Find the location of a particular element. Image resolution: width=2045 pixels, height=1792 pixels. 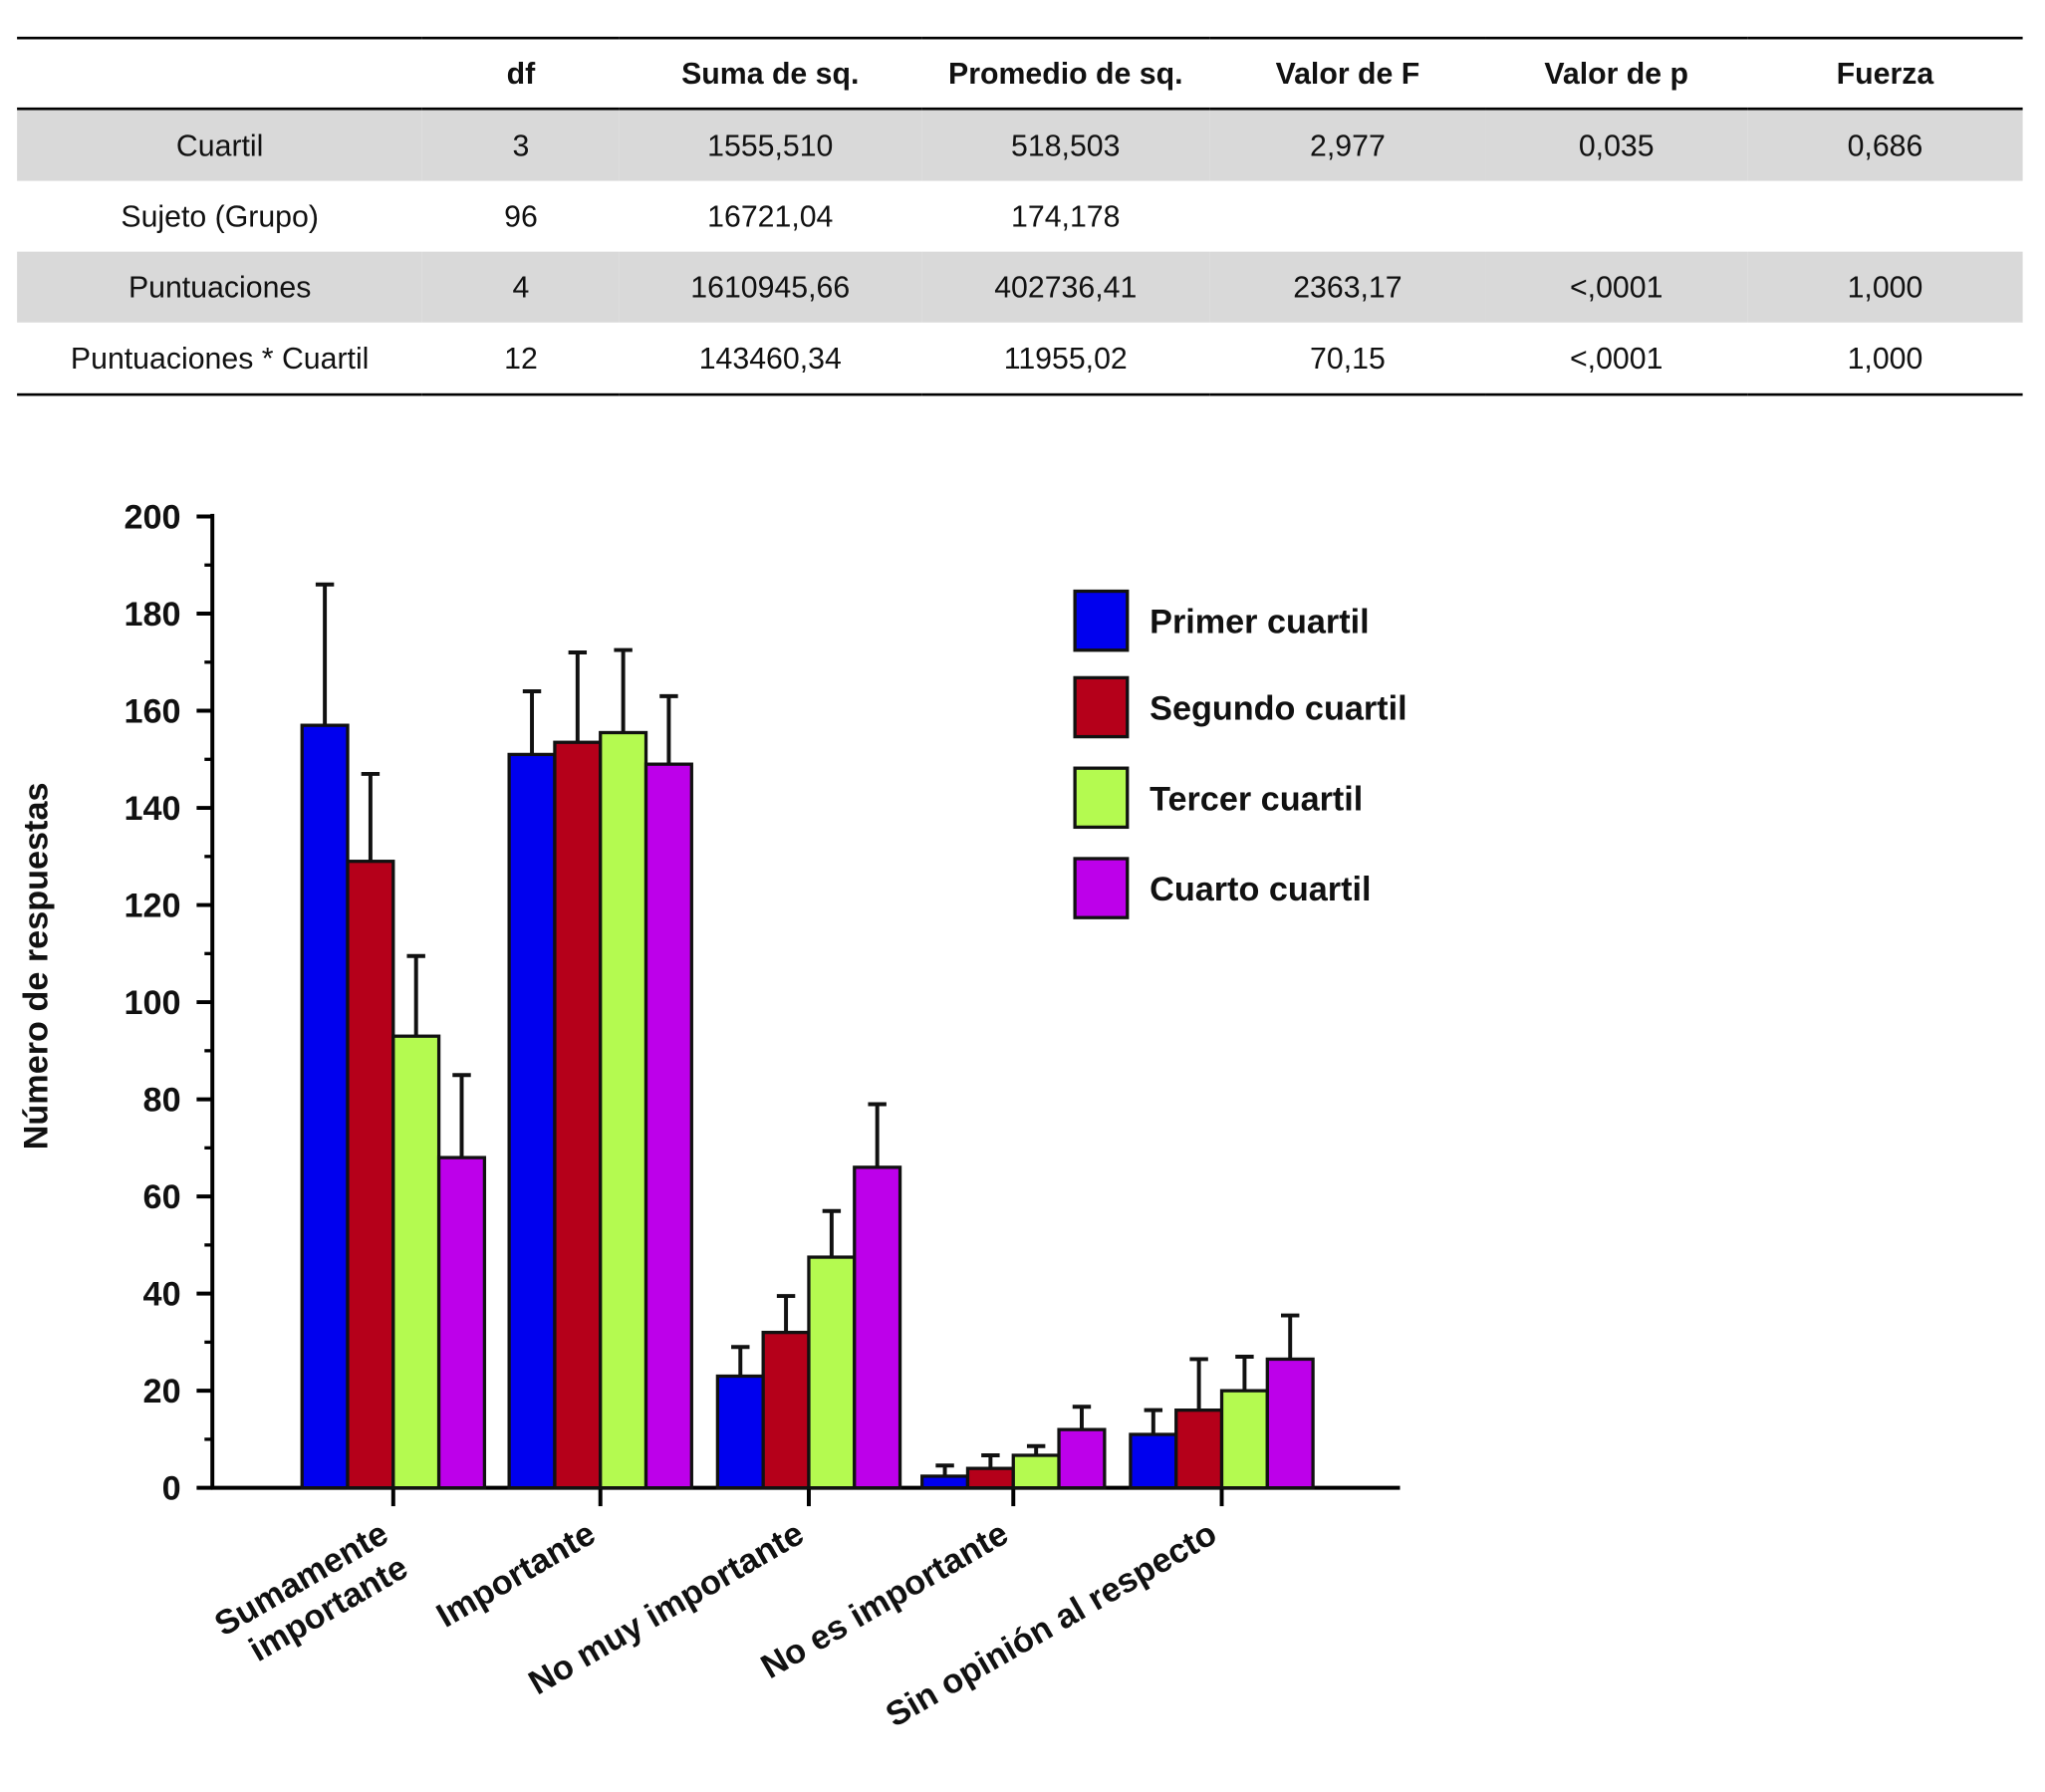

table-cell: 3 is located at coordinates (521, 145).